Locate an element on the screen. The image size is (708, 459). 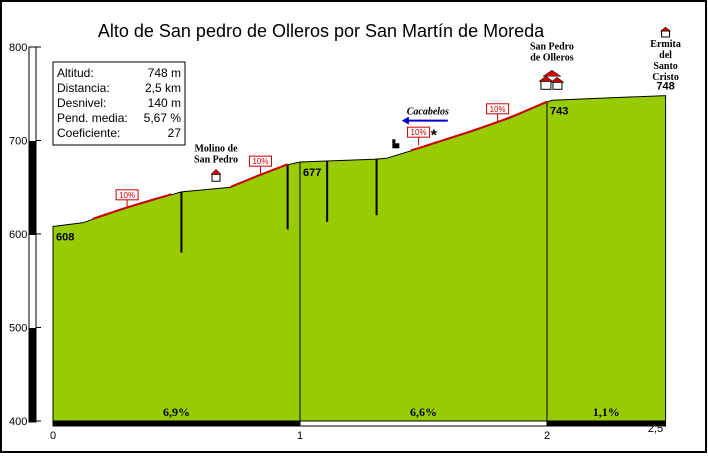
stat-distance-label: Distancia: is located at coordinates (83, 88).